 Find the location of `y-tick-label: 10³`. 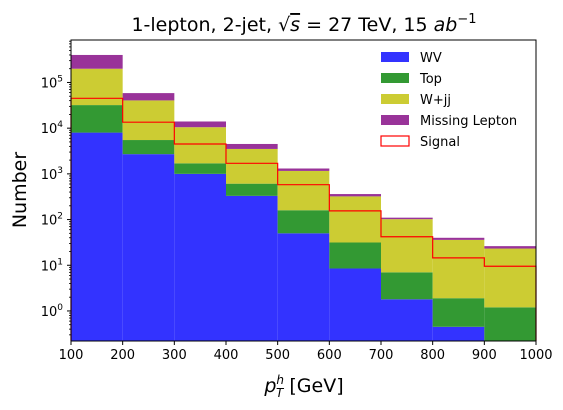

y-tick-label: 10³ is located at coordinates (52, 174).